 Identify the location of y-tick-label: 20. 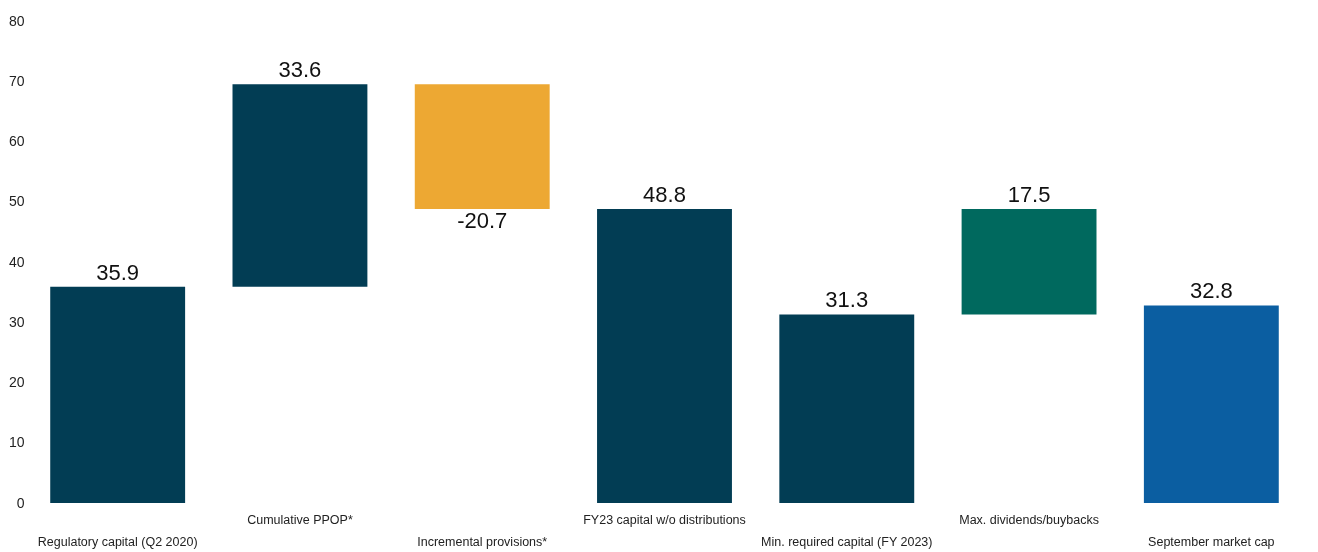
(16, 382).